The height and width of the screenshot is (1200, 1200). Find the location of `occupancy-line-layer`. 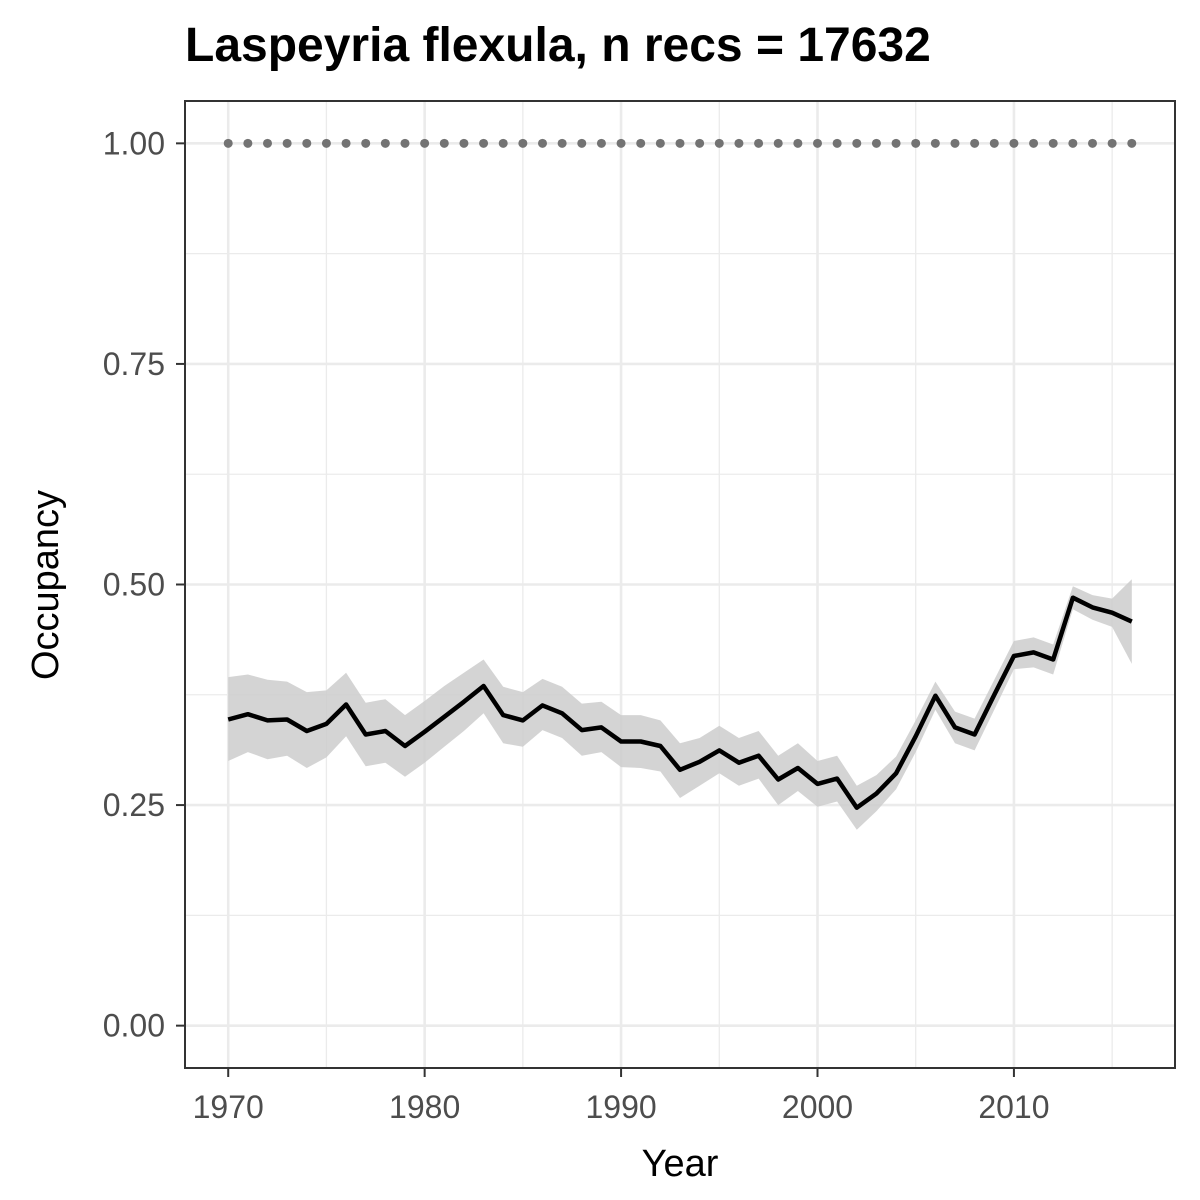

occupancy-line-layer is located at coordinates (680, 702).